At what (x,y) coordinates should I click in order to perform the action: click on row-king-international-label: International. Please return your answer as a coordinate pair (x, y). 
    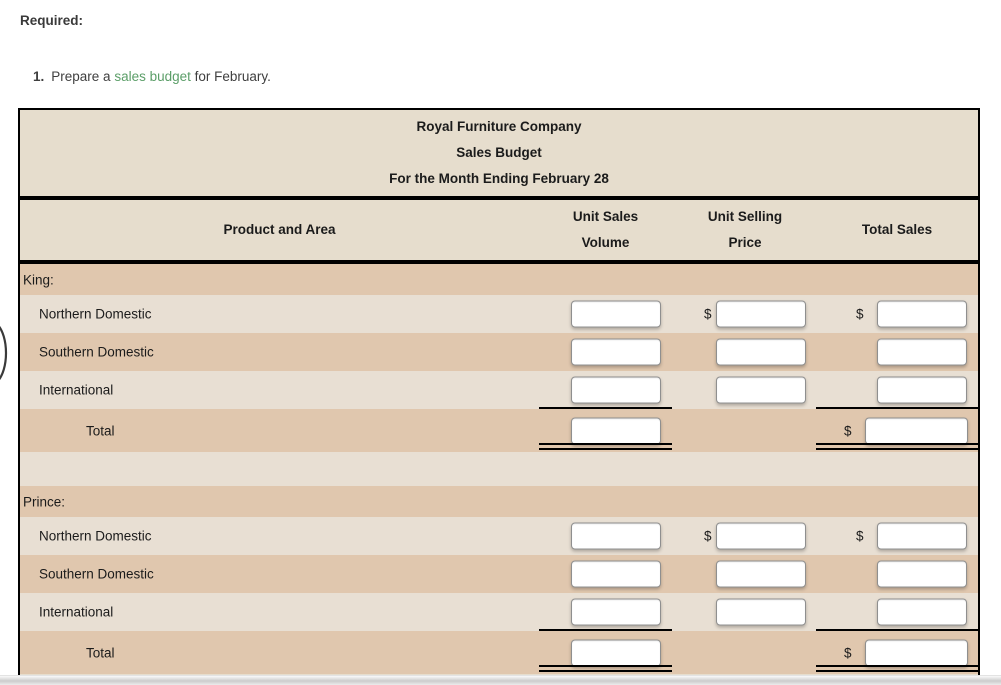
    Looking at the image, I should click on (76, 390).